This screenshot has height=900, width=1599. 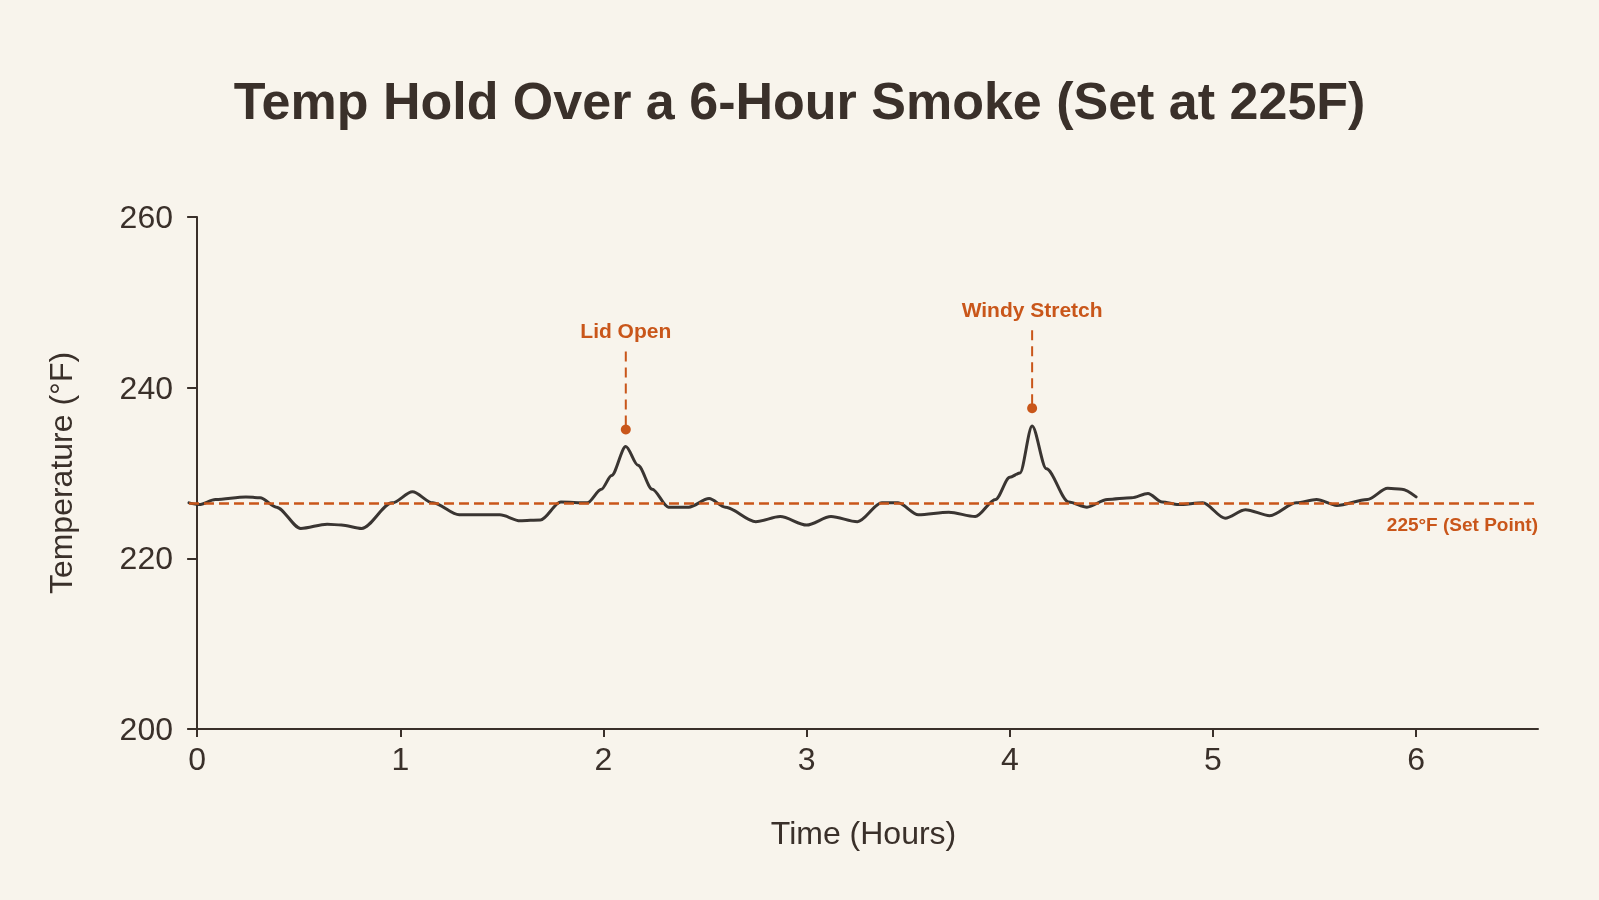 What do you see at coordinates (146, 217) in the screenshot?
I see `y-tick-label: 260` at bounding box center [146, 217].